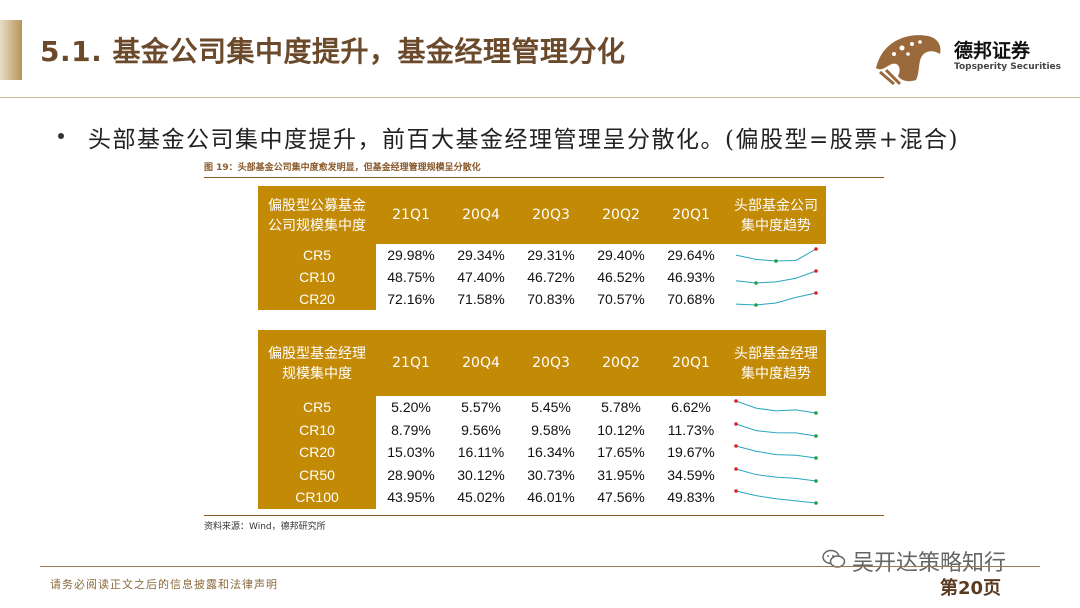 The width and height of the screenshot is (1080, 608). What do you see at coordinates (540, 566) in the screenshot?
I see `footer-divider` at bounding box center [540, 566].